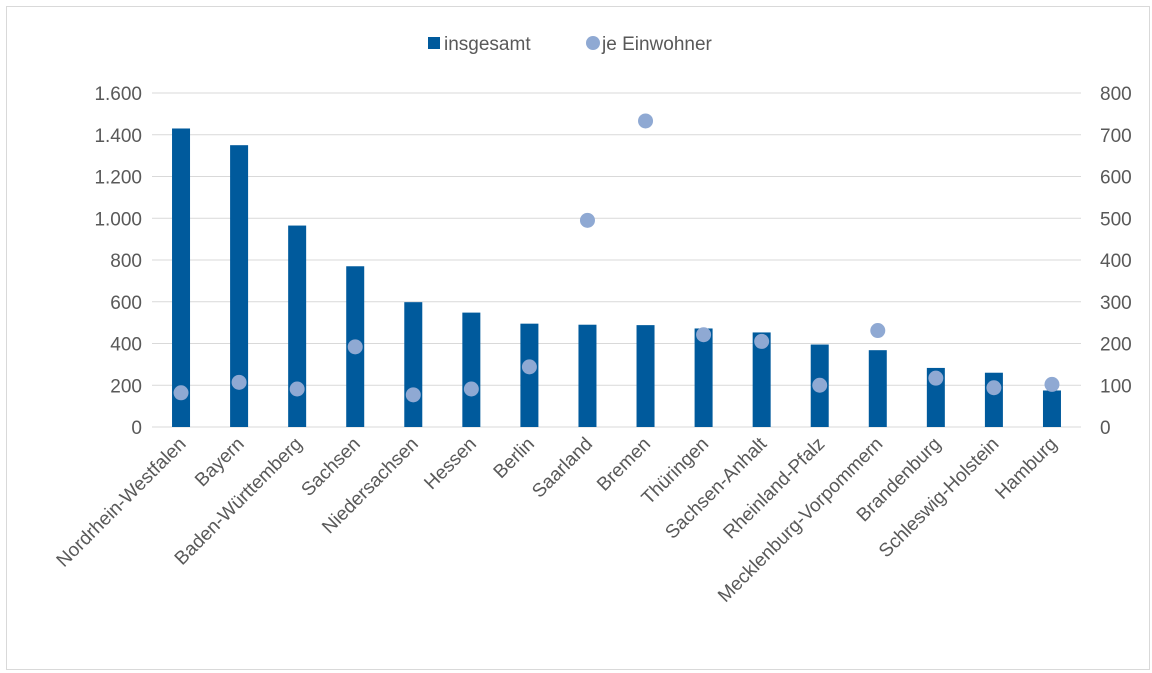 The width and height of the screenshot is (1152, 673). Describe the element at coordinates (122, 503) in the screenshot. I see `x-tick-label: Nordrhein-Westfalen` at that location.